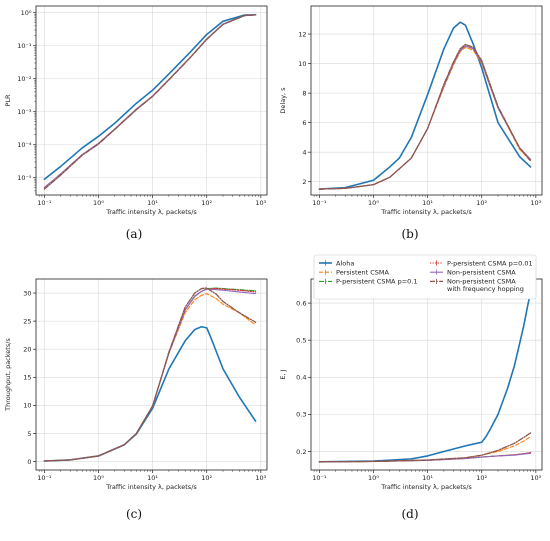 This screenshot has height=541, width=550. What do you see at coordinates (29, 434) in the screenshot?
I see `y-tick-label: 5` at bounding box center [29, 434].